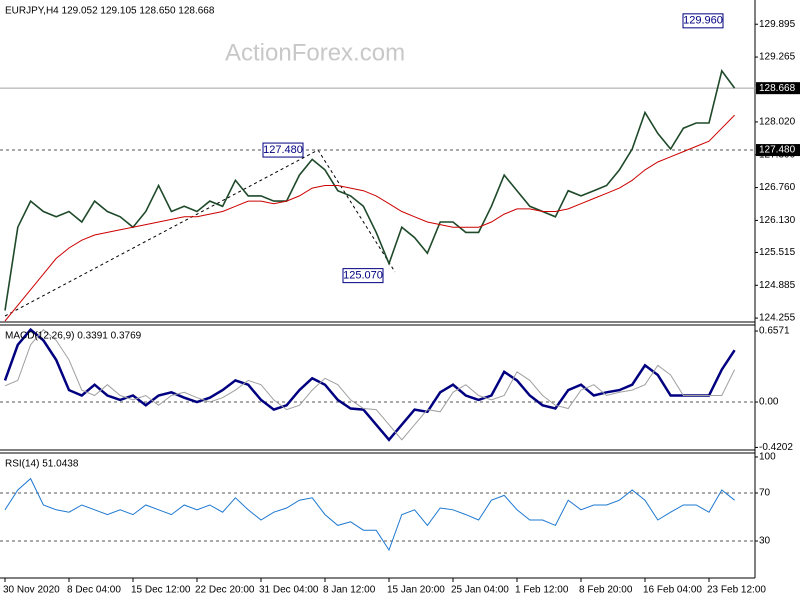 This screenshot has width=800, height=600. Describe the element at coordinates (767, 457) in the screenshot. I see `y-tick-label: 100` at that location.